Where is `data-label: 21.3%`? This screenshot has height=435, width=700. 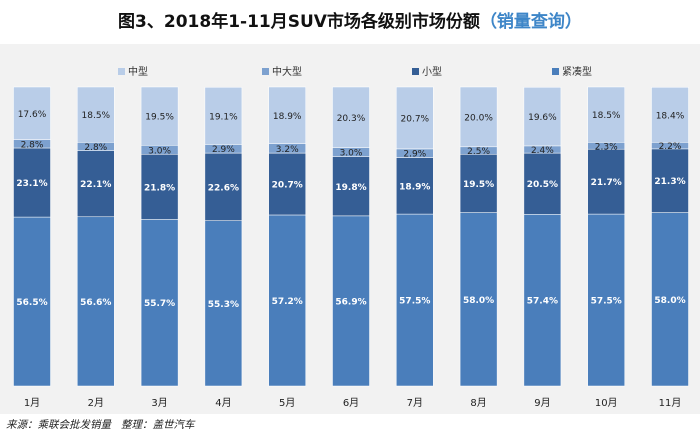 data-label: 21.3% is located at coordinates (669, 182).